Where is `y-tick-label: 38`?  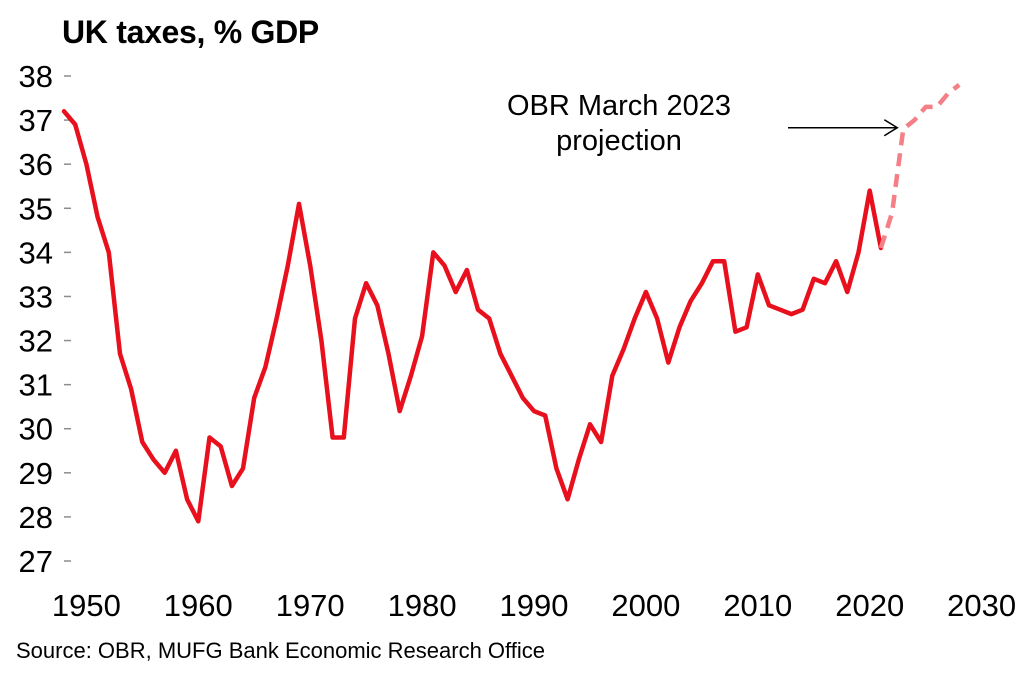 y-tick-label: 38 is located at coordinates (36, 76).